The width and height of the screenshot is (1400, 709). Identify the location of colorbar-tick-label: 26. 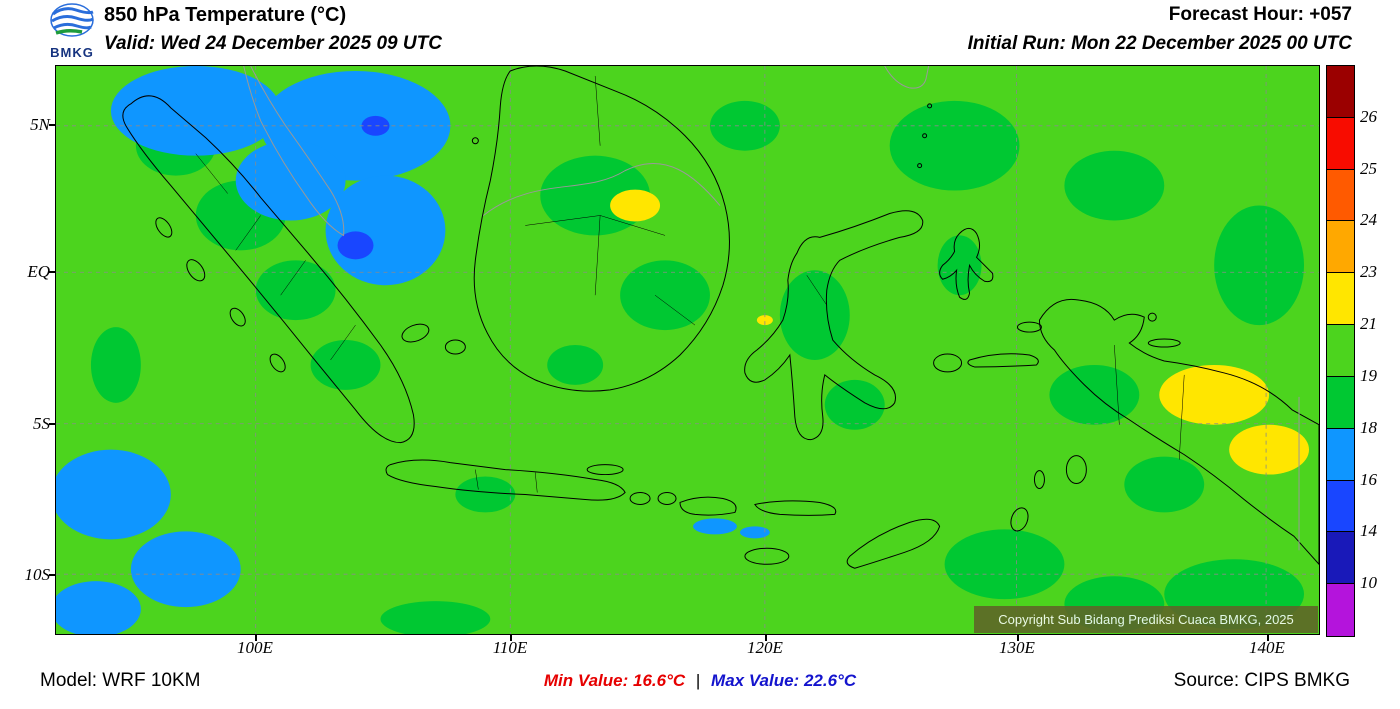
(1368, 116).